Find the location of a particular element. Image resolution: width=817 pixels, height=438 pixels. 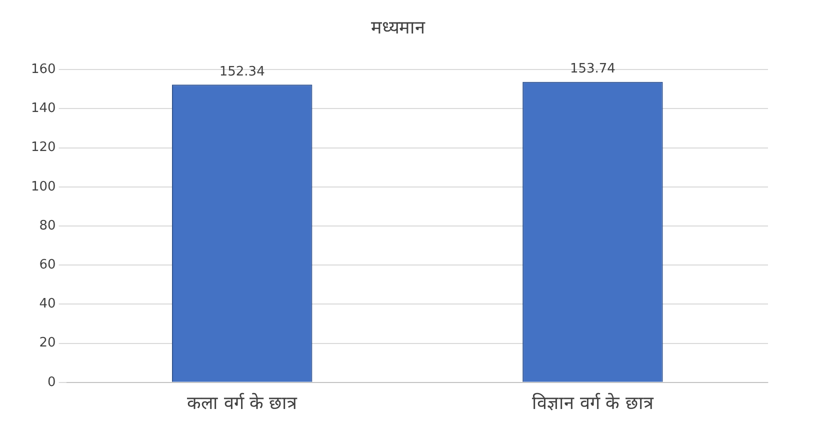

y-tick-label: 160 is located at coordinates (43, 69).